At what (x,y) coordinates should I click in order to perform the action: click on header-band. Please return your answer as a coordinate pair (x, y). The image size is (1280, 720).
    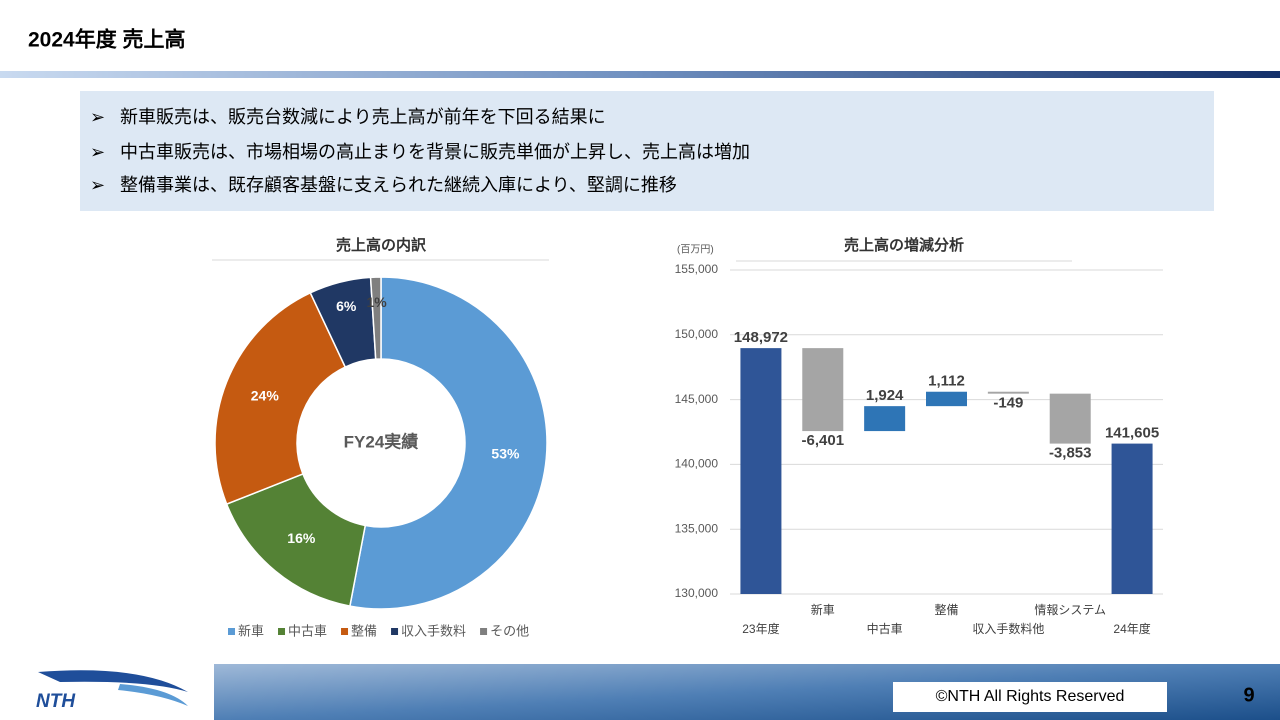
    Looking at the image, I should click on (640, 74).